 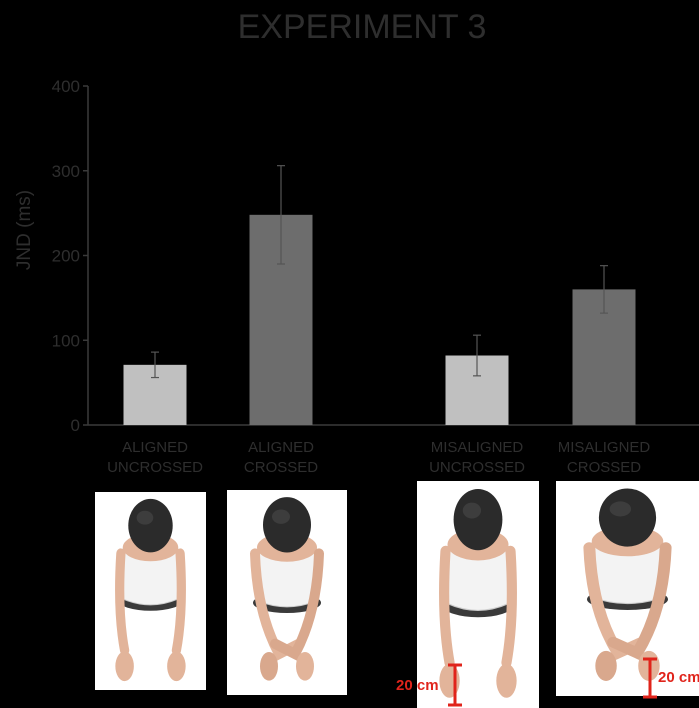 I want to click on y-tick-label: 400, so click(x=66, y=86).